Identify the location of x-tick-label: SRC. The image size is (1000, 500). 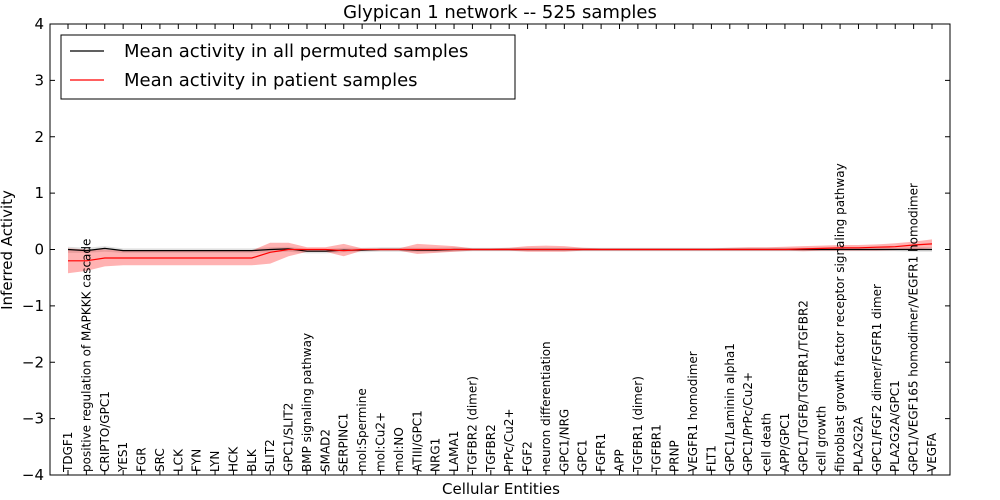
(160, 460).